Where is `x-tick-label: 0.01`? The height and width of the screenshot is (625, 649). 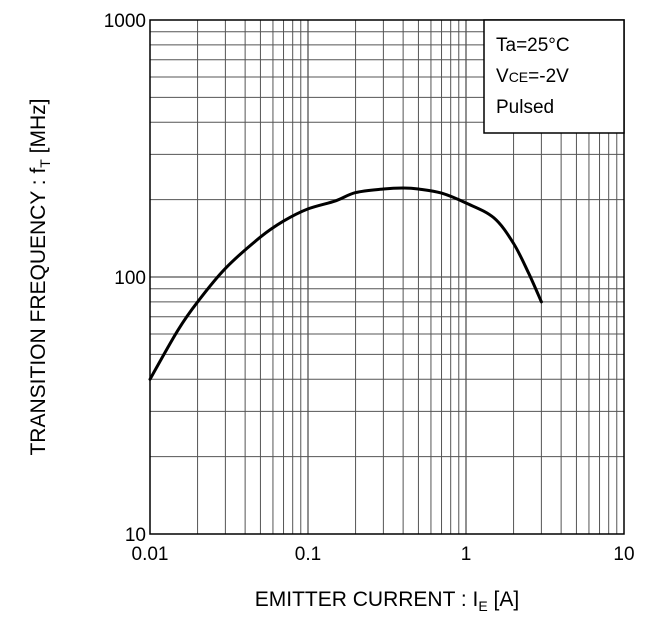
x-tick-label: 0.01 is located at coordinates (150, 554).